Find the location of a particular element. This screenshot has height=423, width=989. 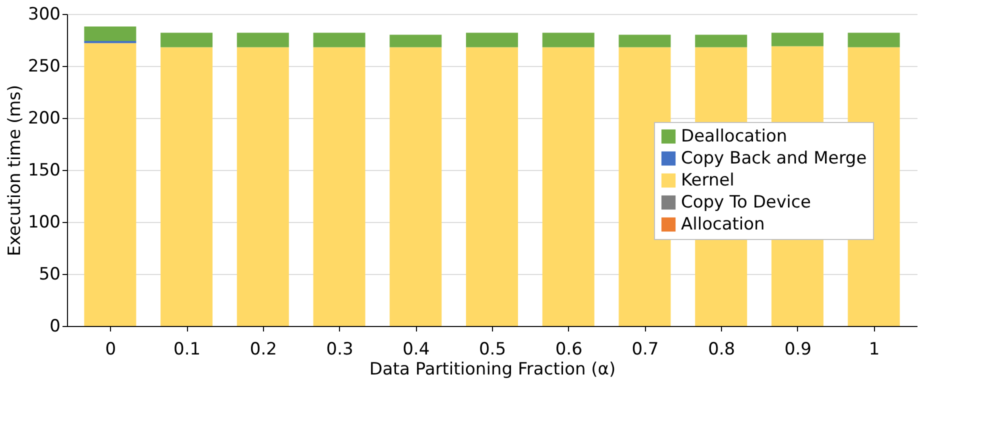

x-tick-label: 0 is located at coordinates (110, 350).